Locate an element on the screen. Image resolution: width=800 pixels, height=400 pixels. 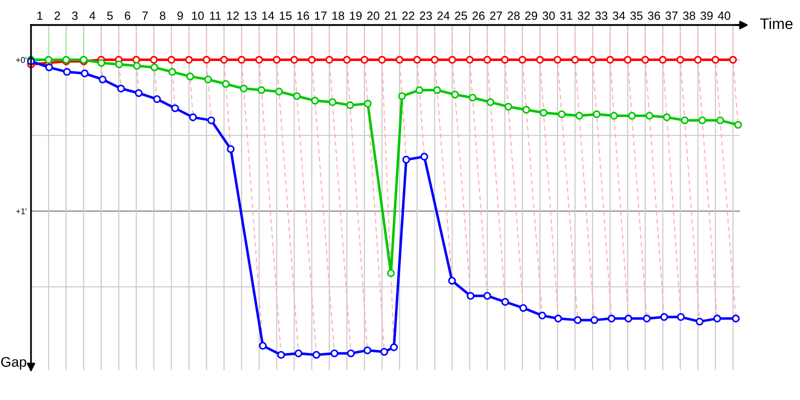
y-tick-label: +0' is located at coordinates (21, 60).